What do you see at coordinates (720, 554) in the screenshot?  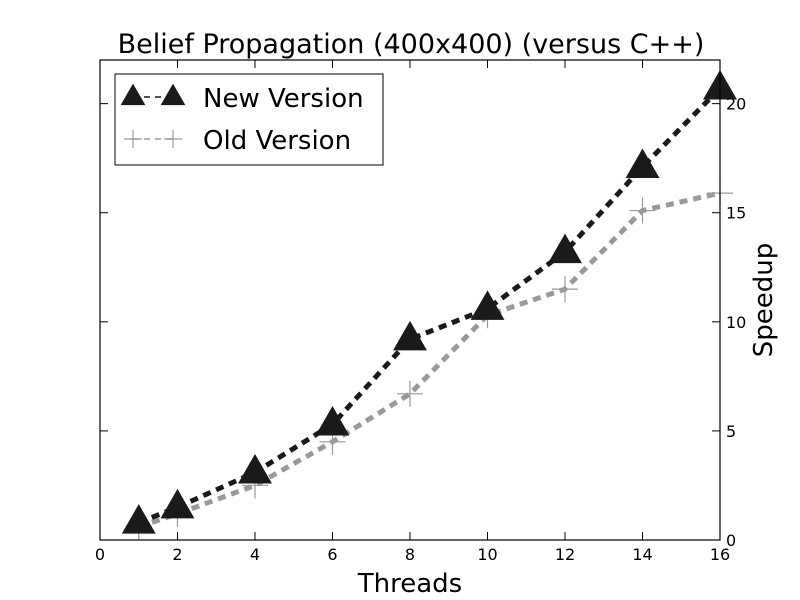 I see `x-tick-label: 16` at bounding box center [720, 554].